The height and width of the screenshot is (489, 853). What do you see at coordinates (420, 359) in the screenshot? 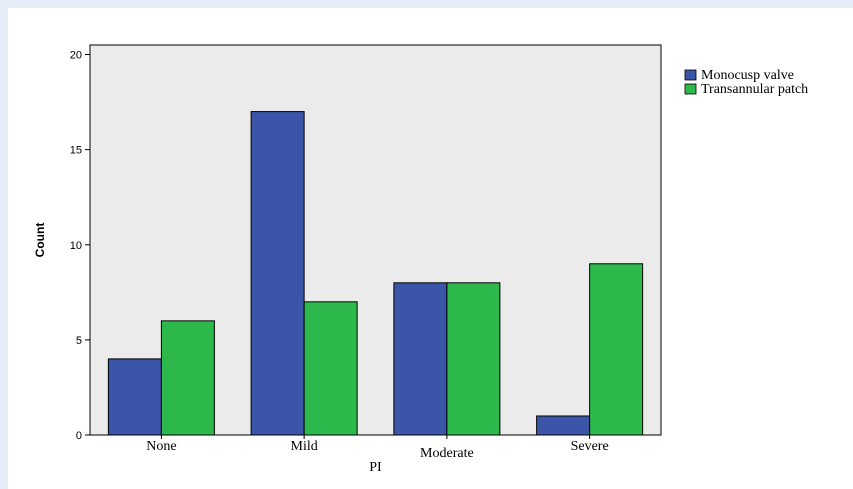
I see `bar-monocusp-valve-moderate` at bounding box center [420, 359].